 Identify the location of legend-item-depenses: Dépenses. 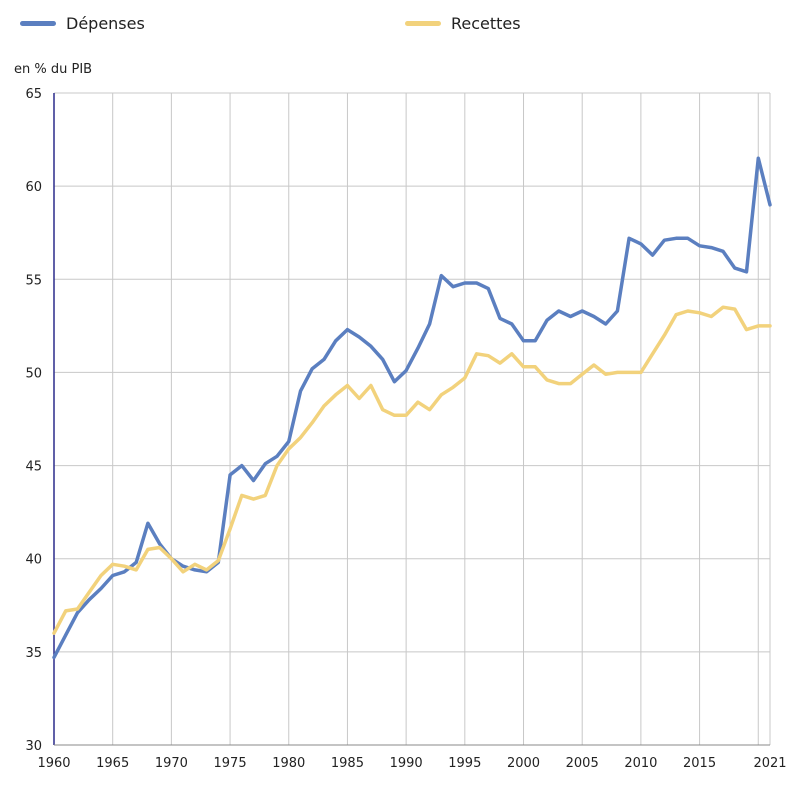
(82, 23).